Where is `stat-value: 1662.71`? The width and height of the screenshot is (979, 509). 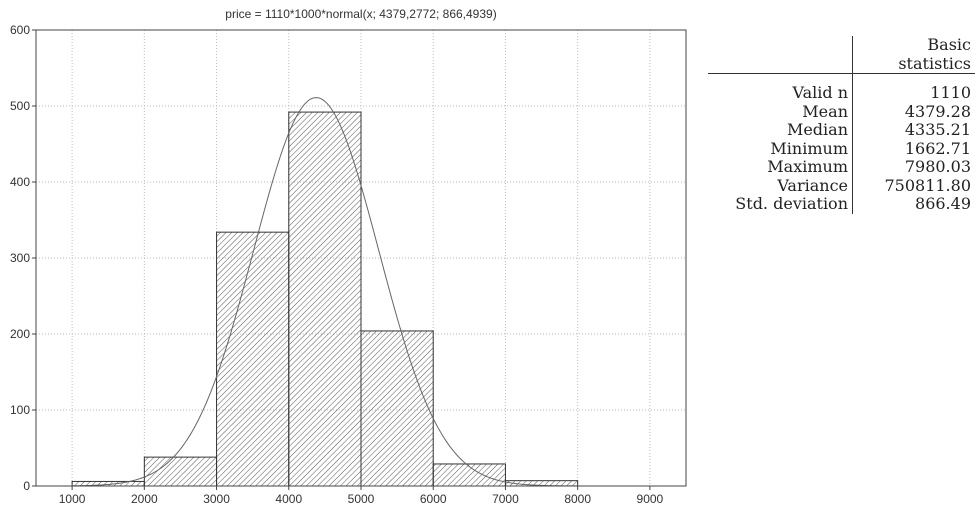
stat-value: 1662.71 is located at coordinates (937, 148).